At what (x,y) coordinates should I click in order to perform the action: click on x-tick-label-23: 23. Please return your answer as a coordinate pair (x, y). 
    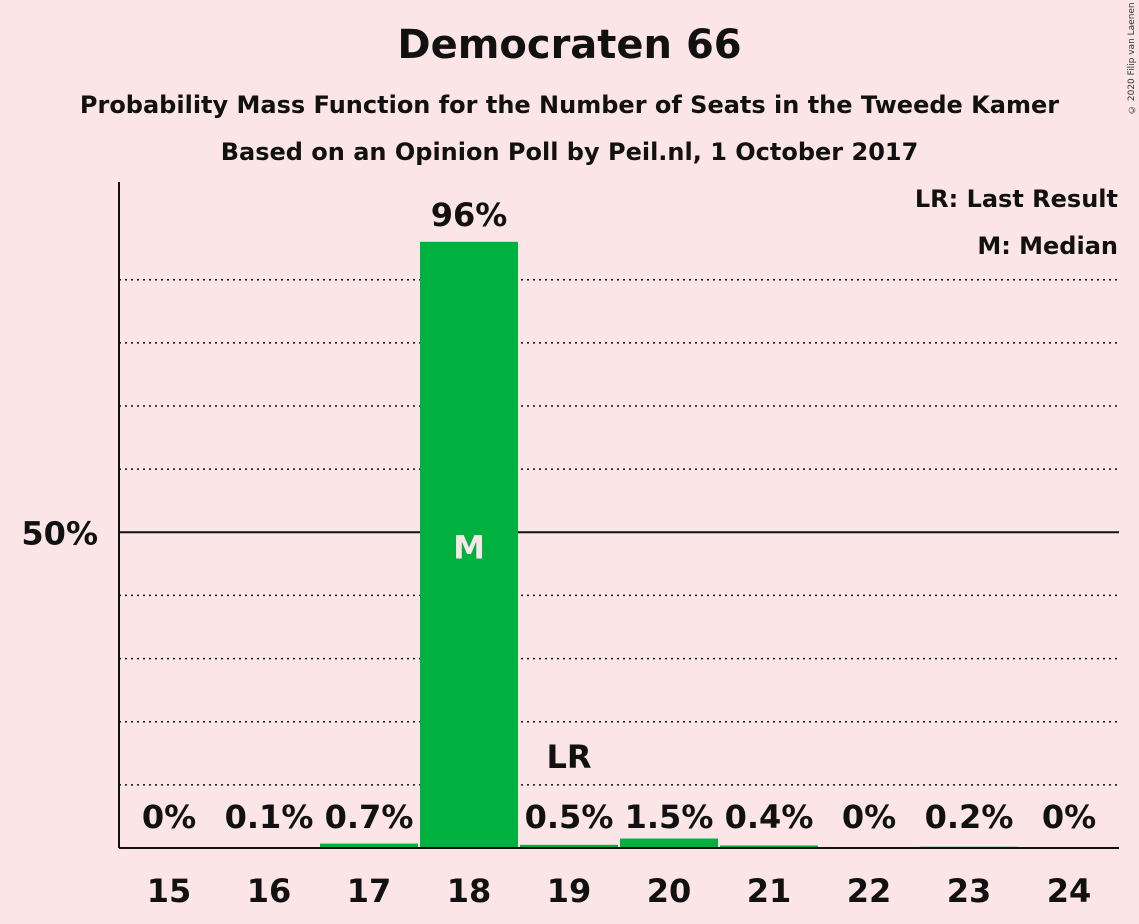
    Looking at the image, I should click on (969, 891).